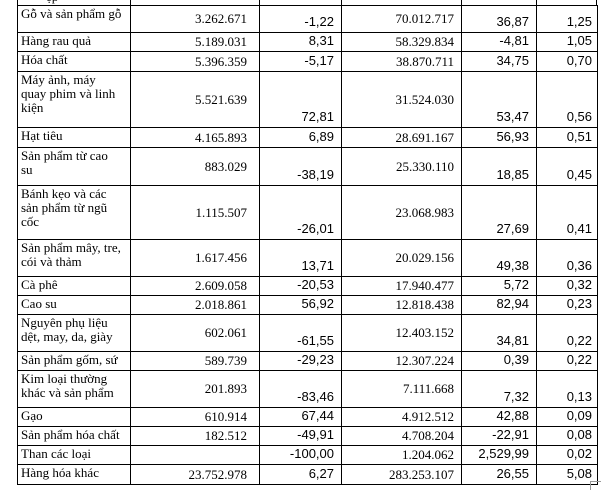 The image size is (602, 490). What do you see at coordinates (567, 99) in the screenshot?
I see `share-cell: 0,56` at bounding box center [567, 99].